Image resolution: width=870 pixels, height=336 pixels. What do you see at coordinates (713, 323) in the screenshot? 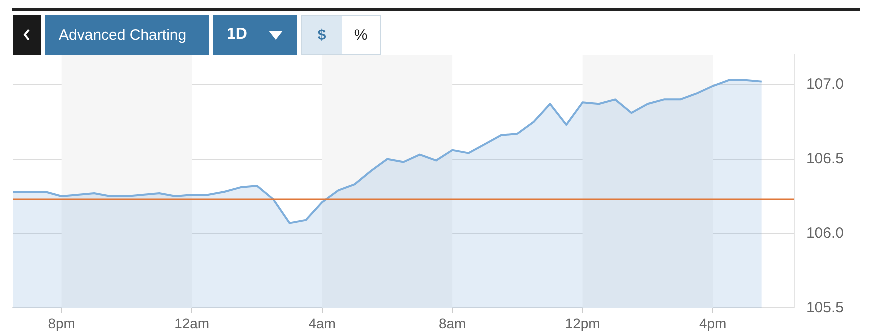
I see `x-tick-label: 4pm` at bounding box center [713, 323].